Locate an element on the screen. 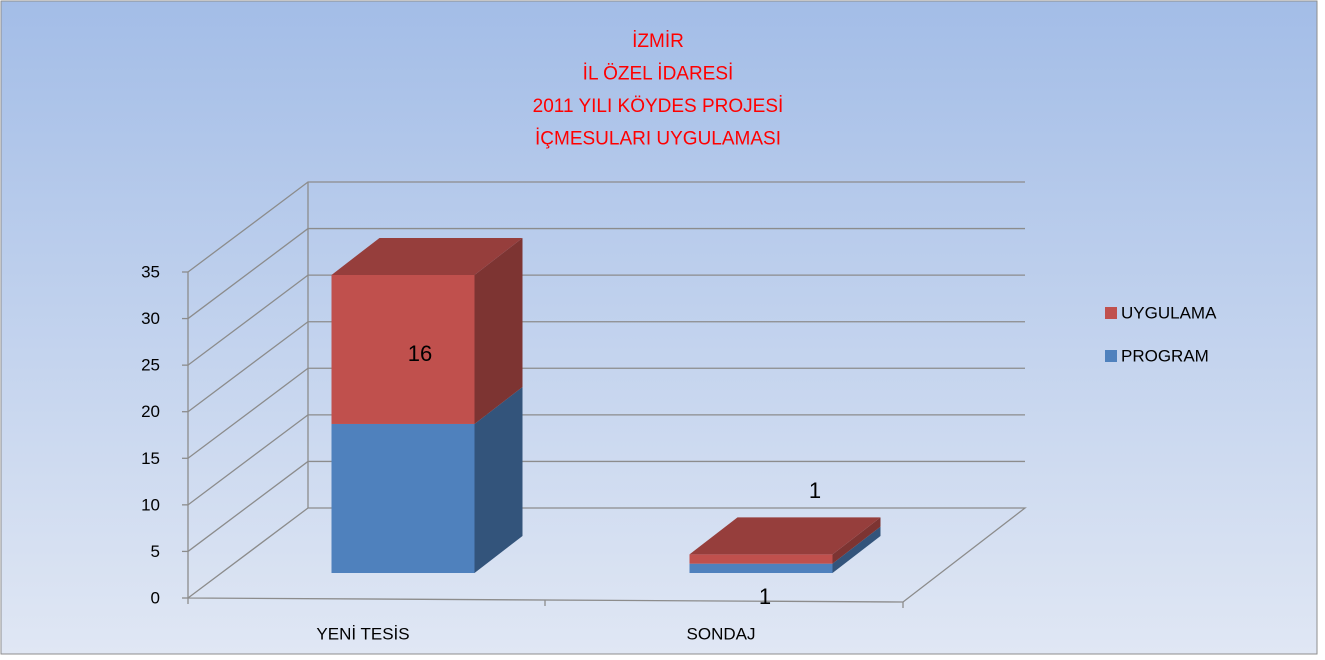 This screenshot has width=1325, height=660. y-tick-label: 20 is located at coordinates (150, 411).